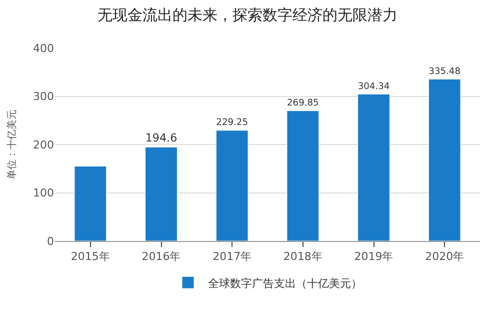  What do you see at coordinates (444, 257) in the screenshot?
I see `x-tick-label: 2020年` at bounding box center [444, 257].